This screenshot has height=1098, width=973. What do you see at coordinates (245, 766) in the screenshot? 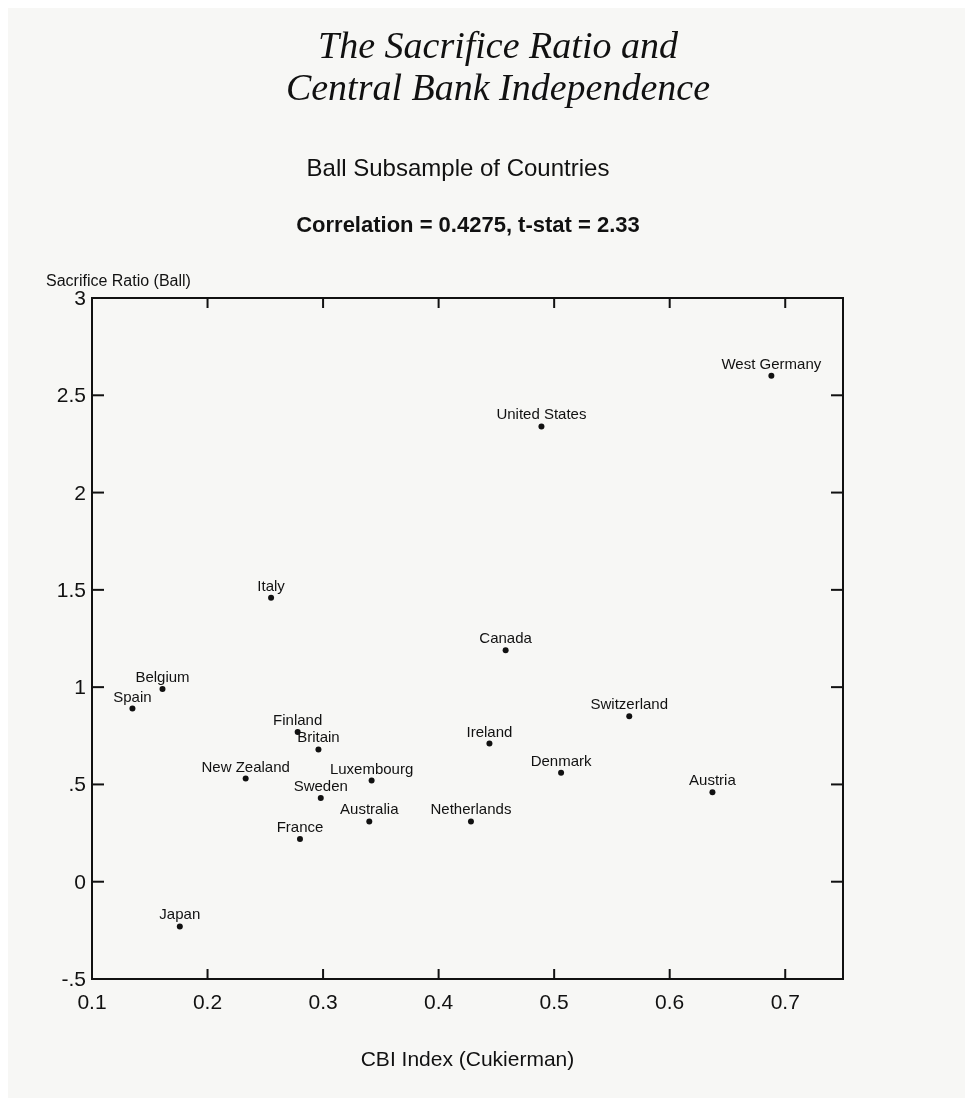
I see `data-label: New Zealand` at bounding box center [245, 766].